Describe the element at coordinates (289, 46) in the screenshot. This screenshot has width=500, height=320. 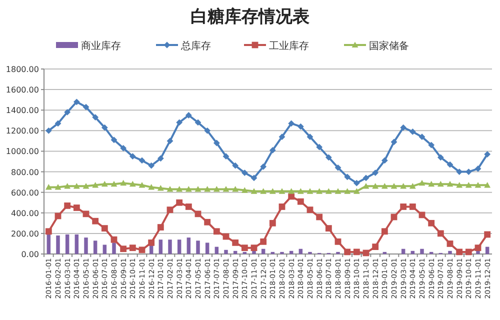
I see `legend-label: 工业库存` at that location.